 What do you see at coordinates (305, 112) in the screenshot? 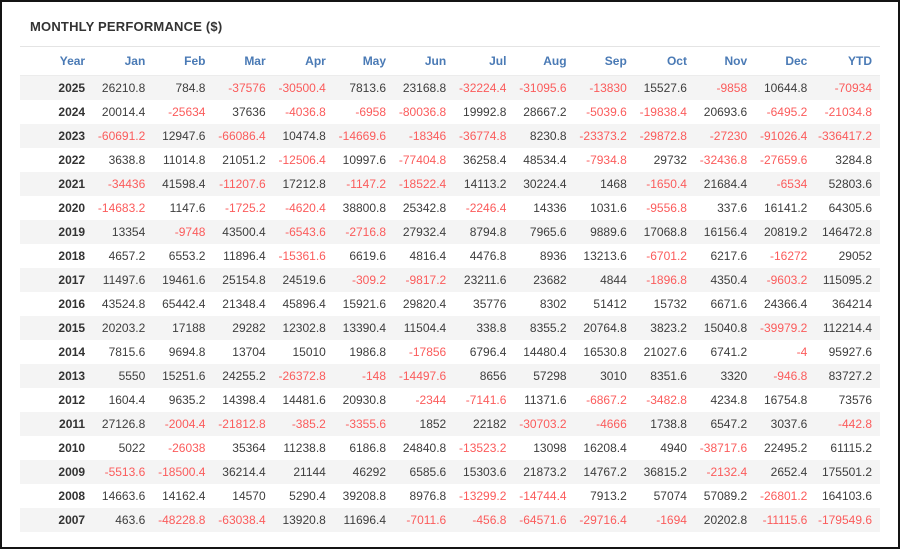
I see `cell-apr: -4036.8` at bounding box center [305, 112].